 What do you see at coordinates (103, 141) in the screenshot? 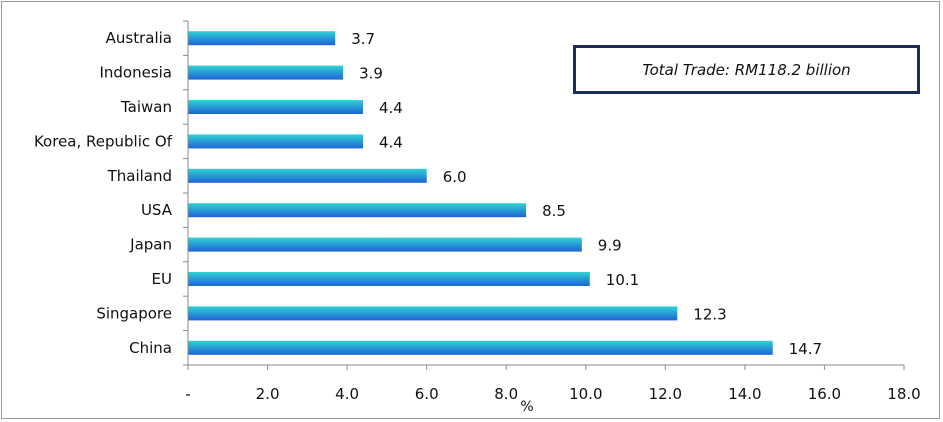
I see `category-label: Korea, Republic Of` at bounding box center [103, 141].